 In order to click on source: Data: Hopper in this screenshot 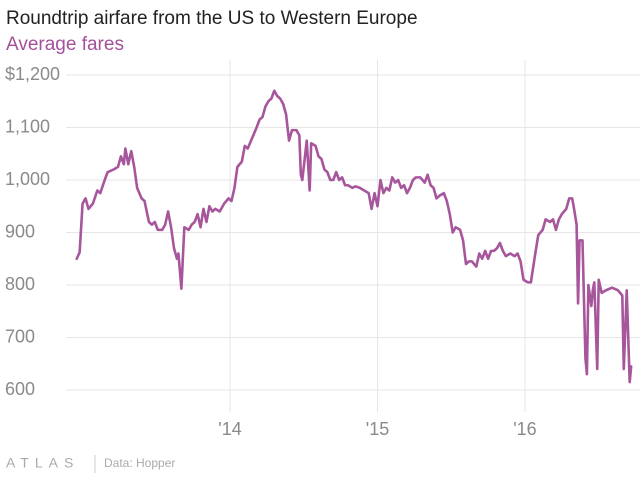, I will do `click(139, 463)`.